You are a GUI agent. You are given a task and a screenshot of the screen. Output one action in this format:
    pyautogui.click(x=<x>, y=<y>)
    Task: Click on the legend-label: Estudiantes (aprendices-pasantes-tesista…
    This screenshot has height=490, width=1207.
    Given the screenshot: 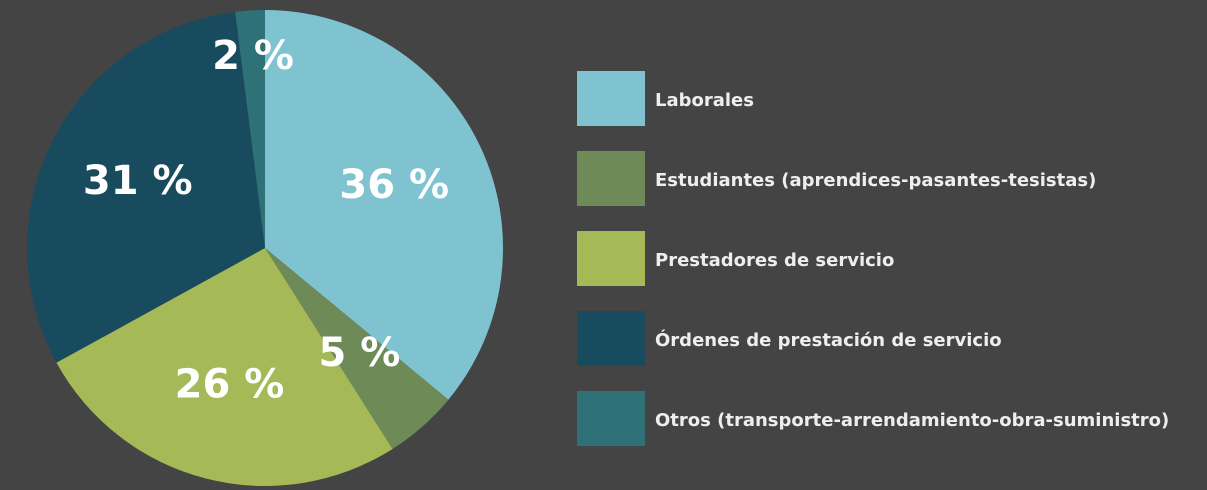 What is the action you would take?
    pyautogui.click(x=875, y=180)
    